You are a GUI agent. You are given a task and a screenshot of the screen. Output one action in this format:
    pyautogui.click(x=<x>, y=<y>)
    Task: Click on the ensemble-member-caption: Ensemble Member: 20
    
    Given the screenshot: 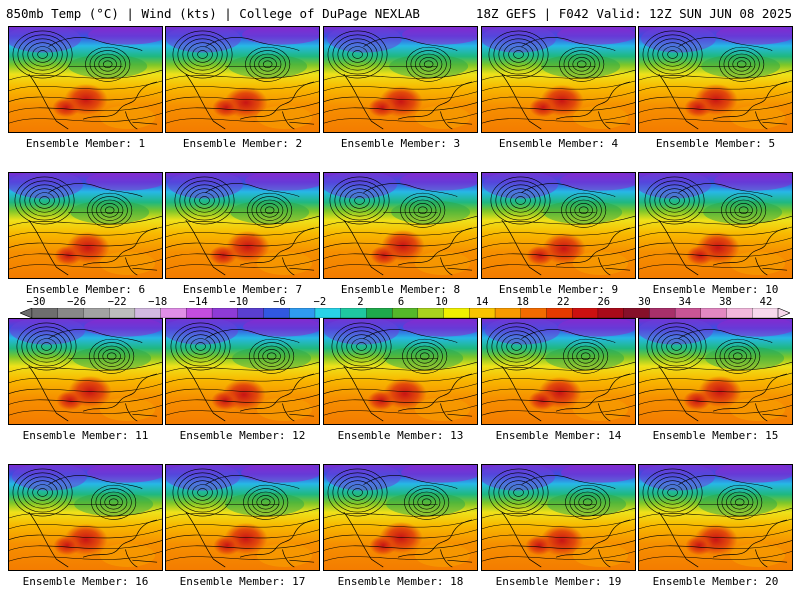 What is the action you would take?
    pyautogui.click(x=715, y=581)
    